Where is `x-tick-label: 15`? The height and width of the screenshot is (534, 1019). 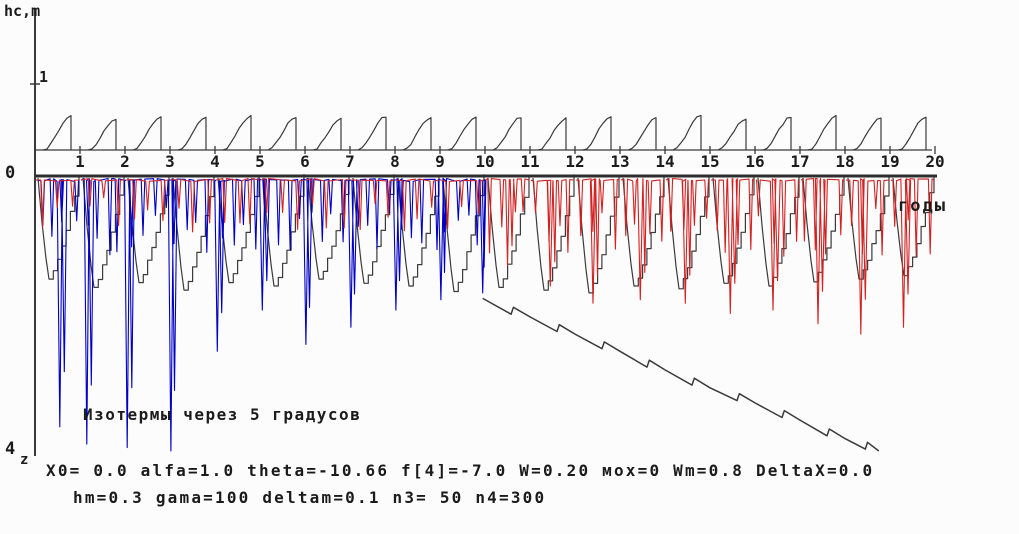 x-tick-label: 15 is located at coordinates (710, 161).